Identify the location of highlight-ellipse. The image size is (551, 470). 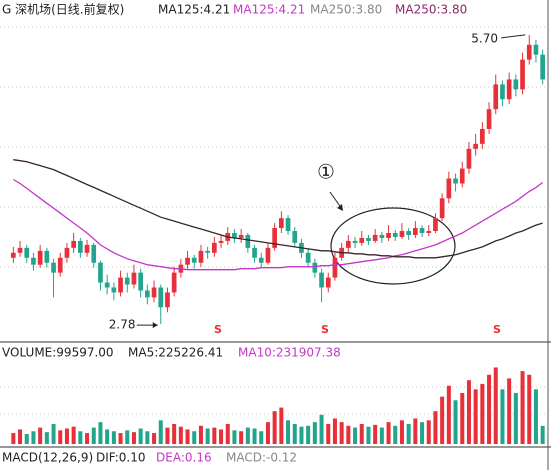
(393, 246).